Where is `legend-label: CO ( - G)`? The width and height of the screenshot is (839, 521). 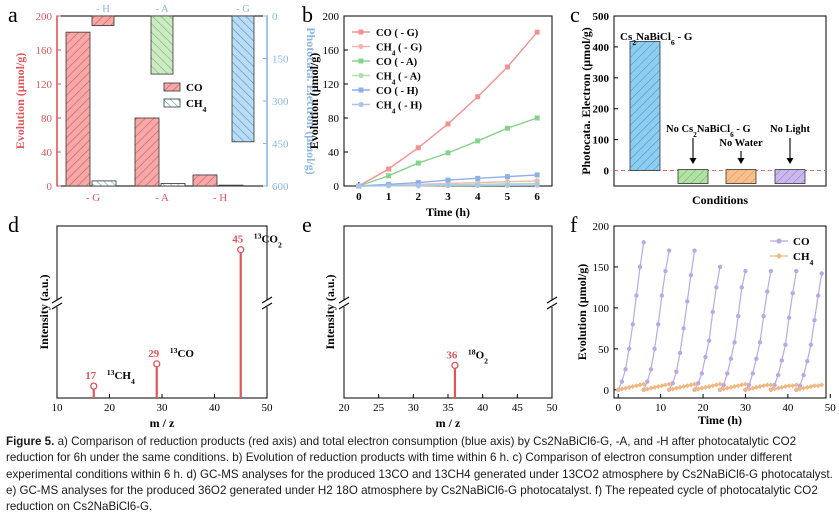
legend-label: CO ( - G) is located at coordinates (397, 33).